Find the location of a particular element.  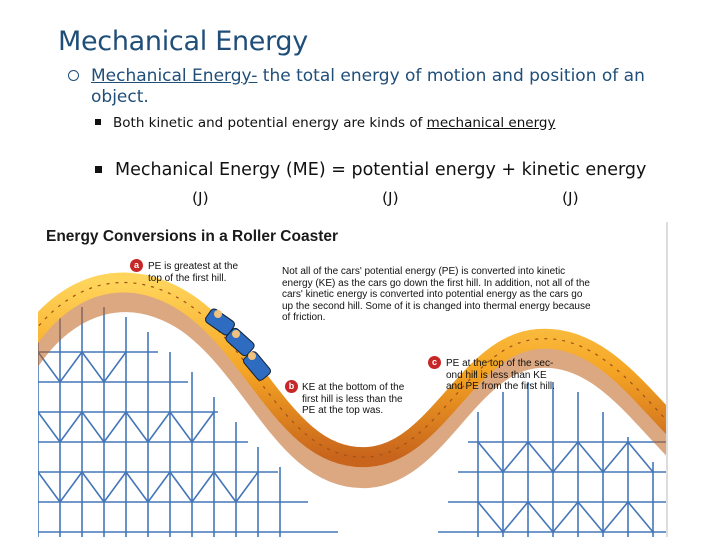

callout-c-line3: and PE from the first hill. is located at coordinates (500, 386).